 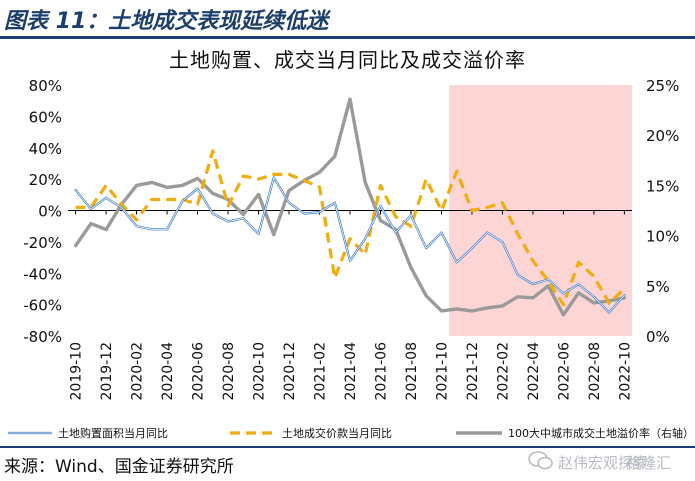 What do you see at coordinates (42, 243) in the screenshot?
I see `y-left-tick-label: -20%` at bounding box center [42, 243].